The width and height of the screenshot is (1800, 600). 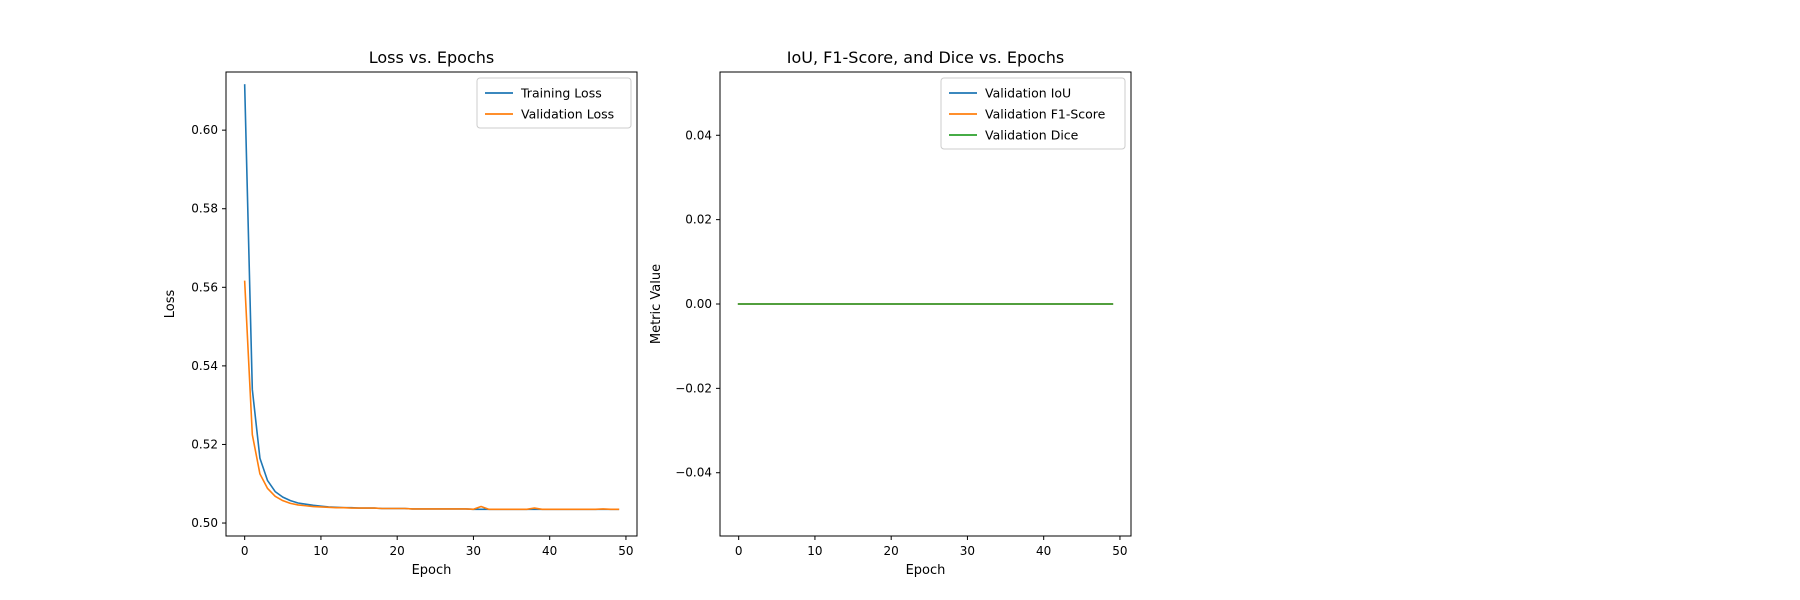 I want to click on loss-x-axis-label: Epoch, so click(x=432, y=570).